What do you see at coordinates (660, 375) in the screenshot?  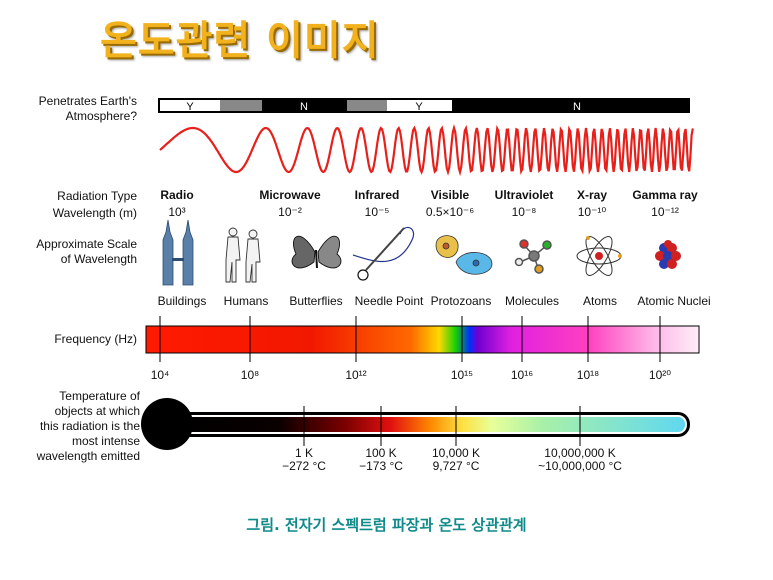 I see `frequency-tick-label: 10²⁰` at bounding box center [660, 375].